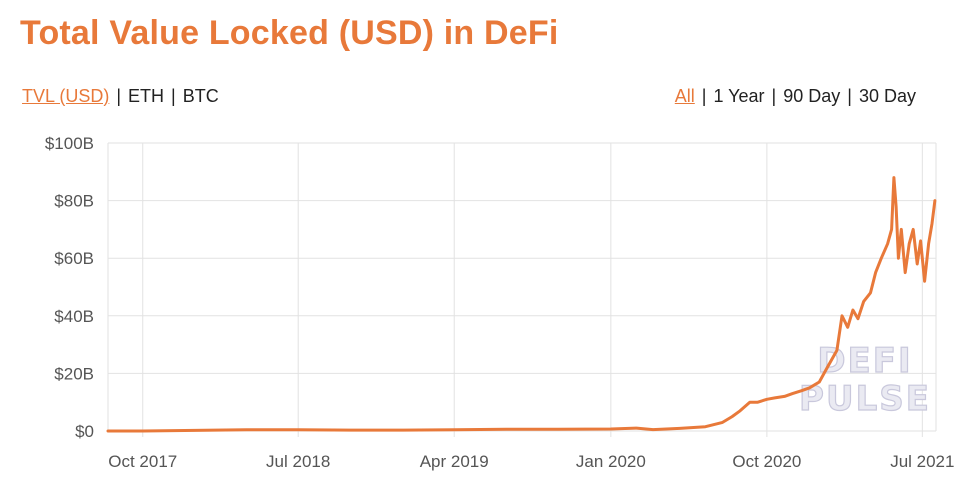 Image resolution: width=960 pixels, height=485 pixels. What do you see at coordinates (298, 461) in the screenshot?
I see `x-tick-label: Jul 2018` at bounding box center [298, 461].